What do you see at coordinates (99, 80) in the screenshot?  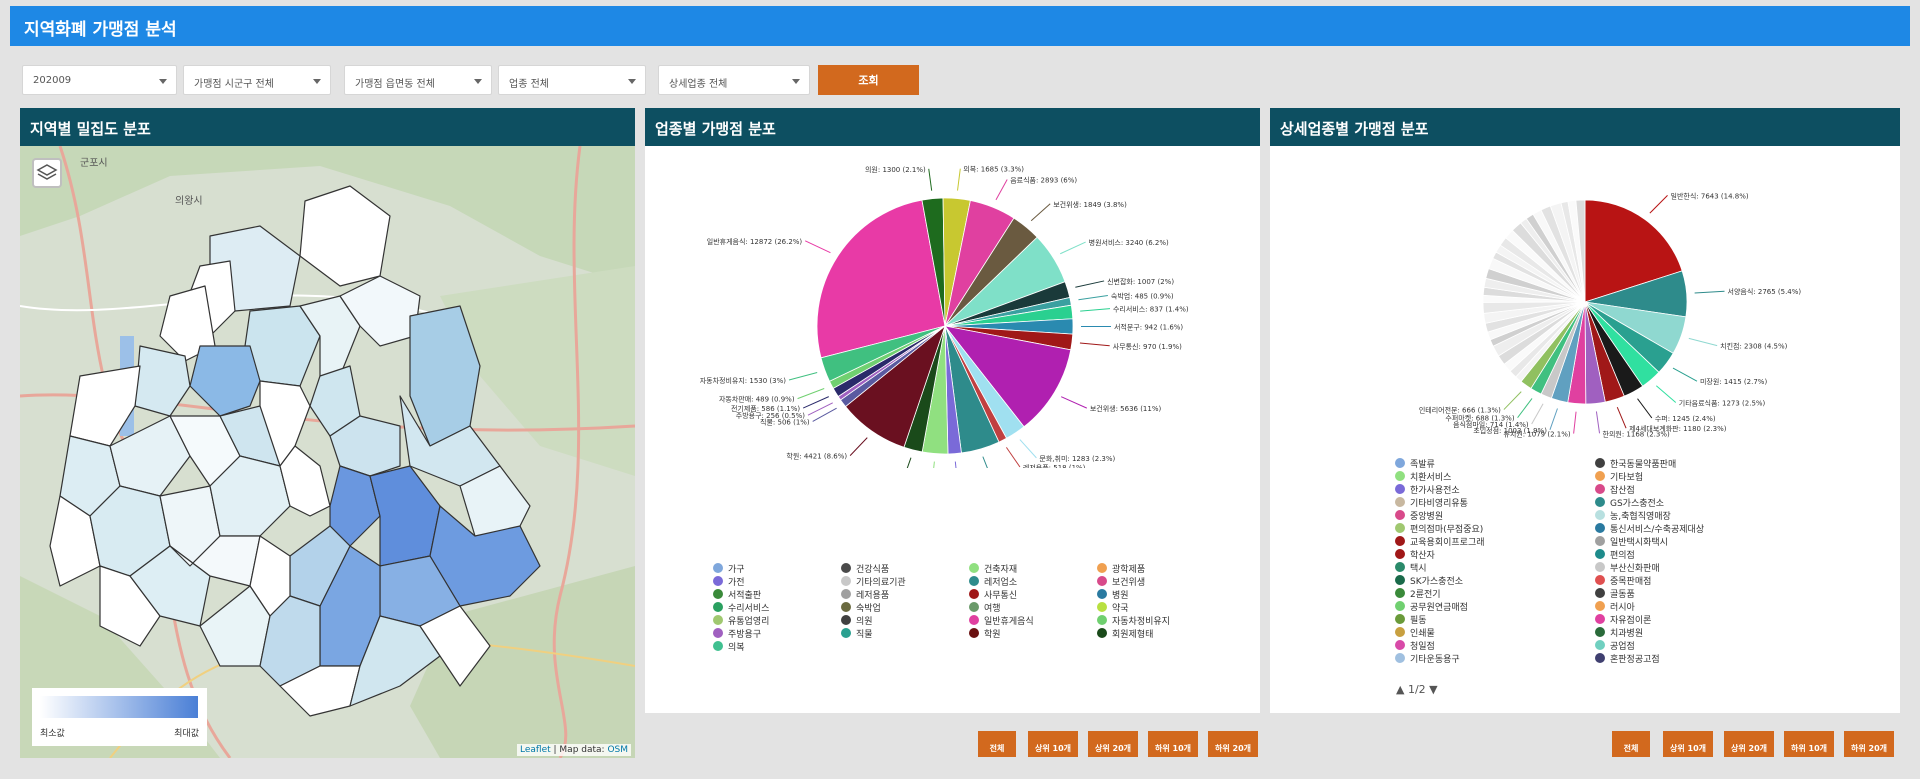 I see `year-select: 202009` at bounding box center [99, 80].